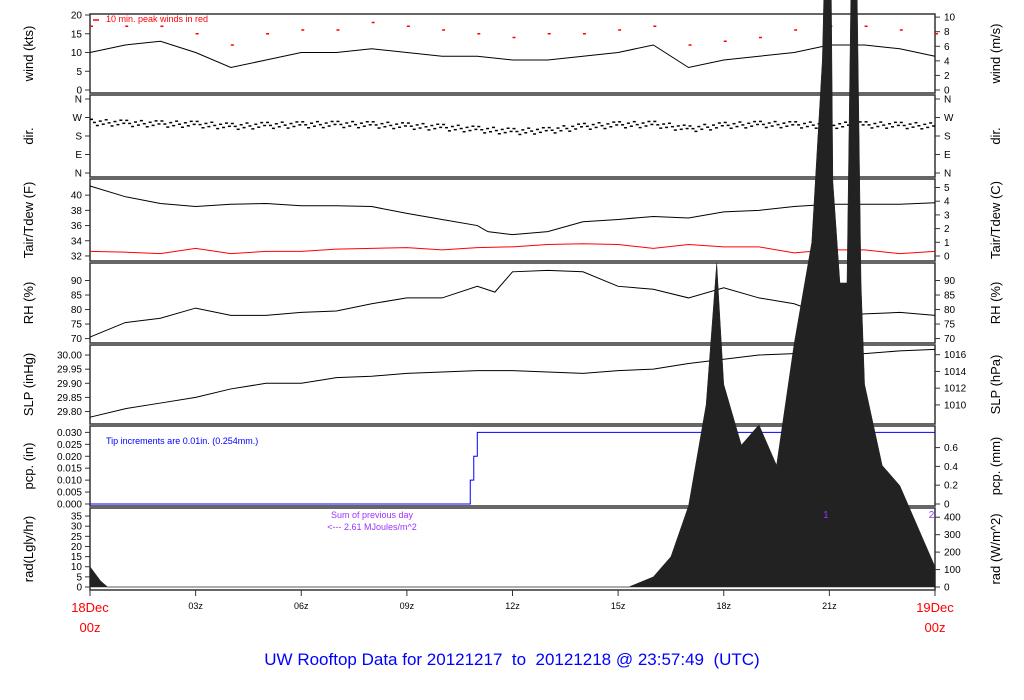  Describe the element at coordinates (950, 310) in the screenshot. I see `rh-right-tick-label: 80` at that location.